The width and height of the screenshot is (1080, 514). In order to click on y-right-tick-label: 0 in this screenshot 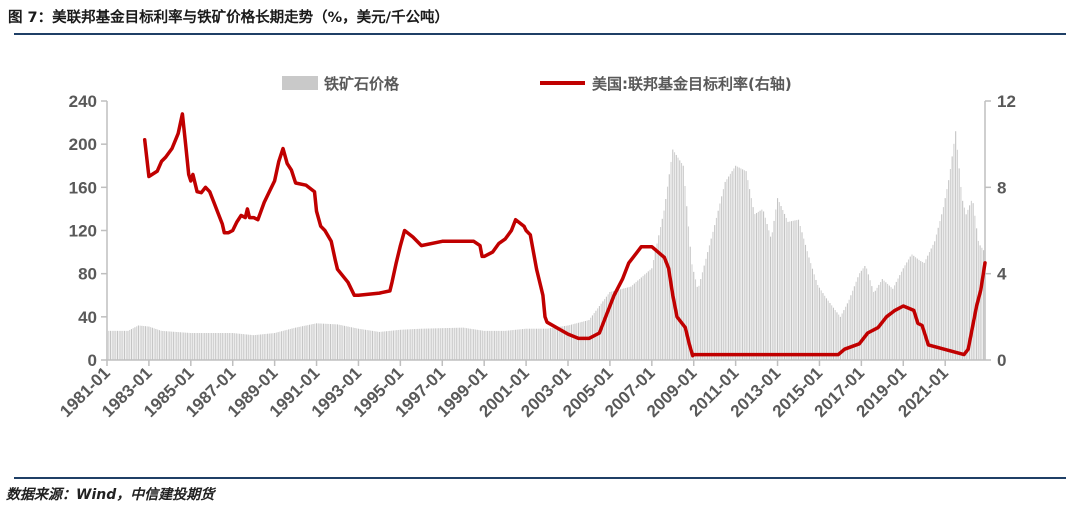, I will do `click(1001, 360)`.